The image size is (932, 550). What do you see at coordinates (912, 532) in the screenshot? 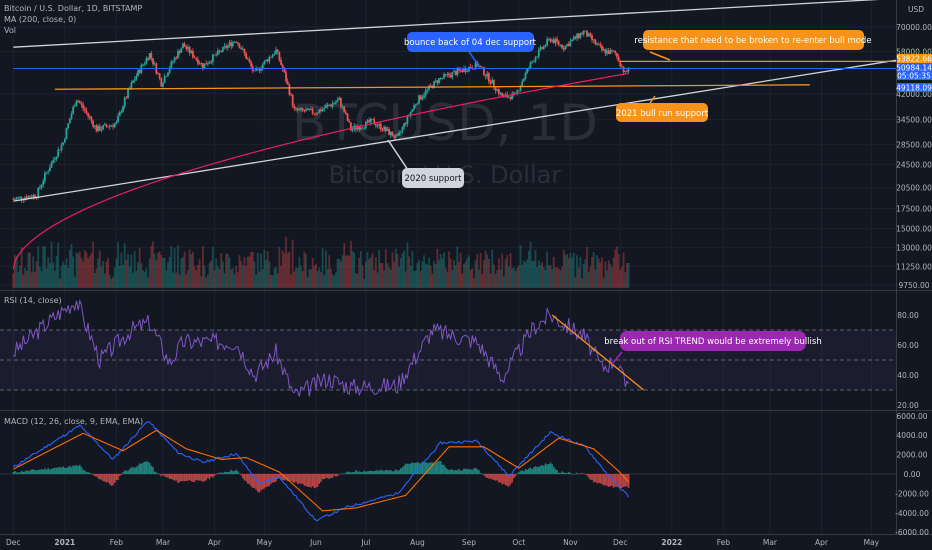
I see `macd-tick-label: -6000.00` at bounding box center [912, 532].